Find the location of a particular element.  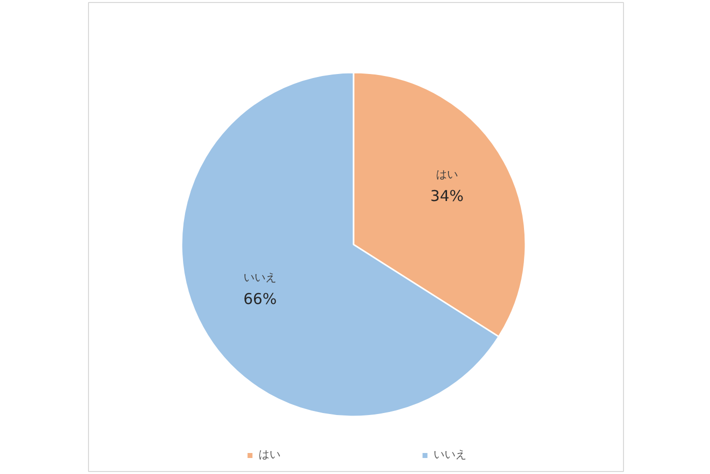

legend-label: はい is located at coordinates (269, 454).